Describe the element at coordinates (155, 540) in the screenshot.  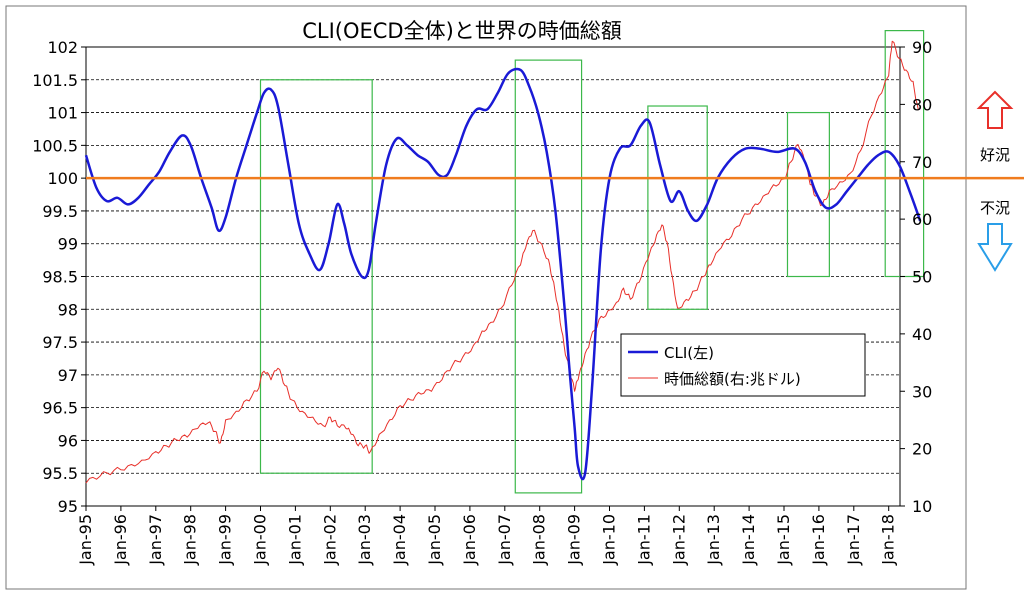
I see `x-tick-label: Jan-97` at that location.